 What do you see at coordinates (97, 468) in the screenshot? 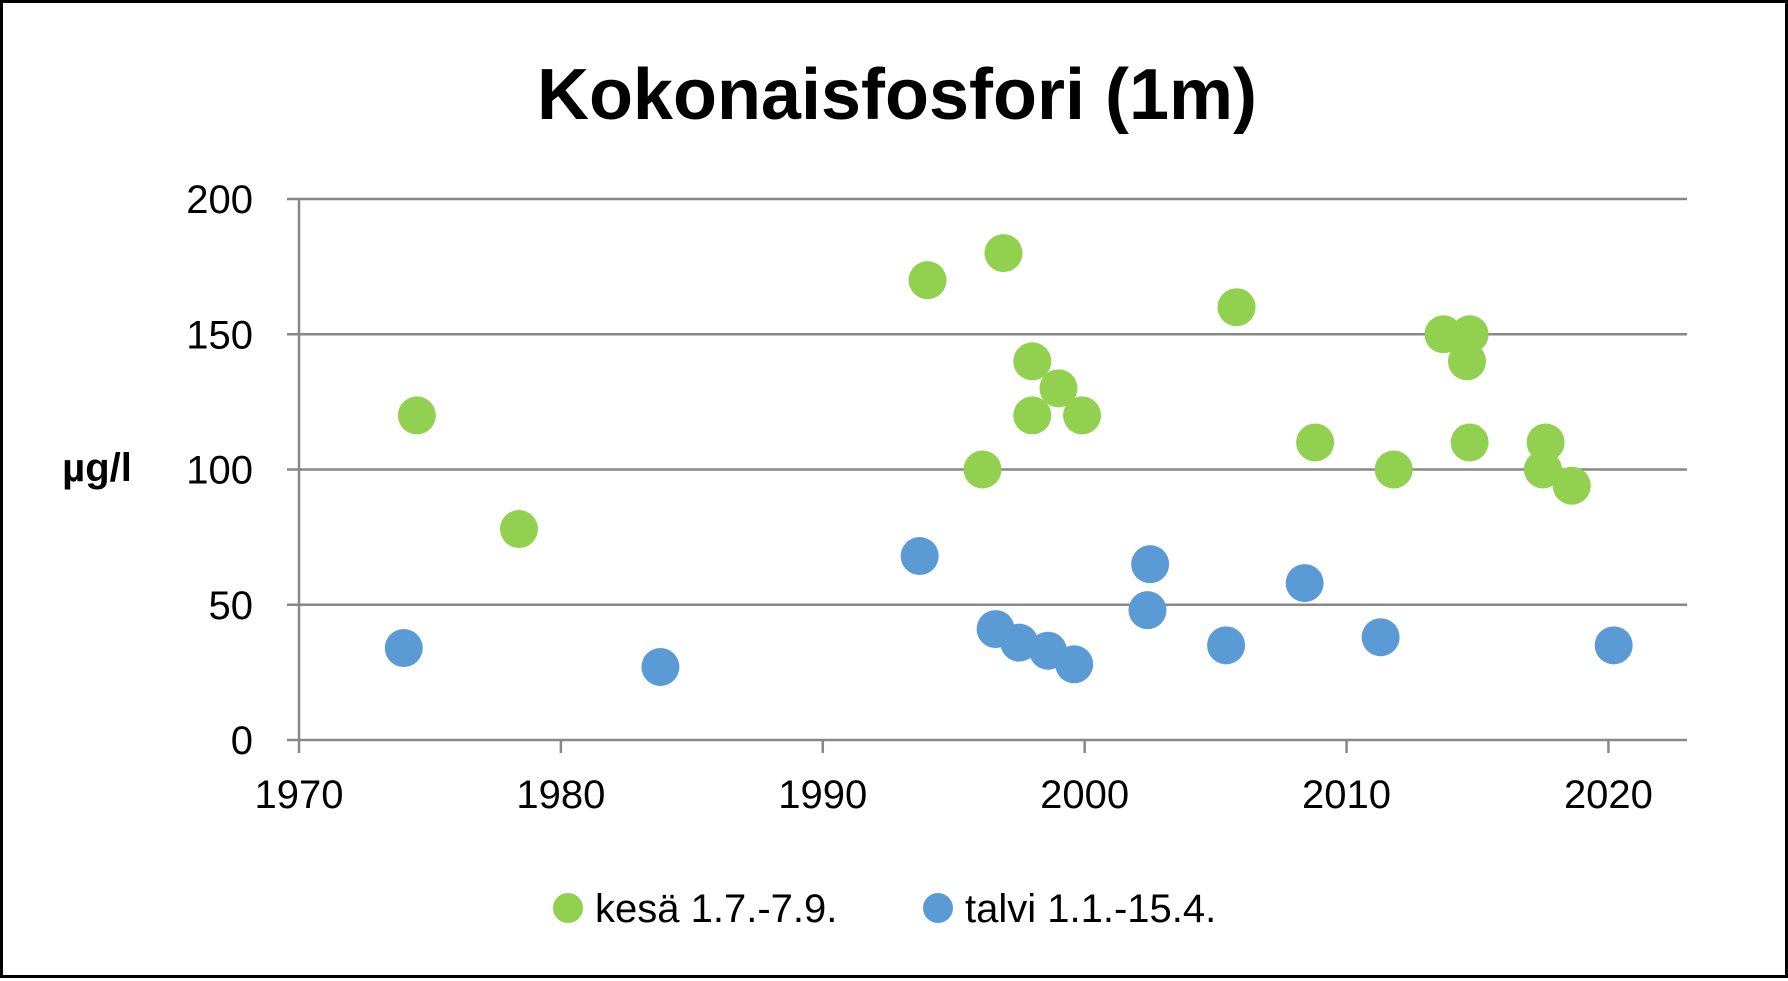
I see `y-axis-label: µg/l` at bounding box center [97, 468].